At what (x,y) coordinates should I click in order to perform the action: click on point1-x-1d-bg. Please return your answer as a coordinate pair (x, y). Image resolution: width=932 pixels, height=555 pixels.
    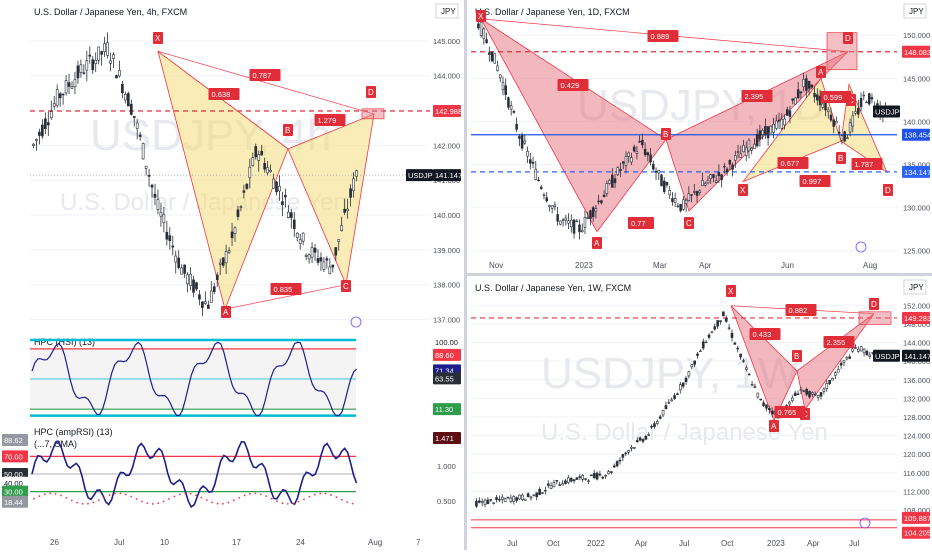
    Looking at the image, I should click on (481, 16).